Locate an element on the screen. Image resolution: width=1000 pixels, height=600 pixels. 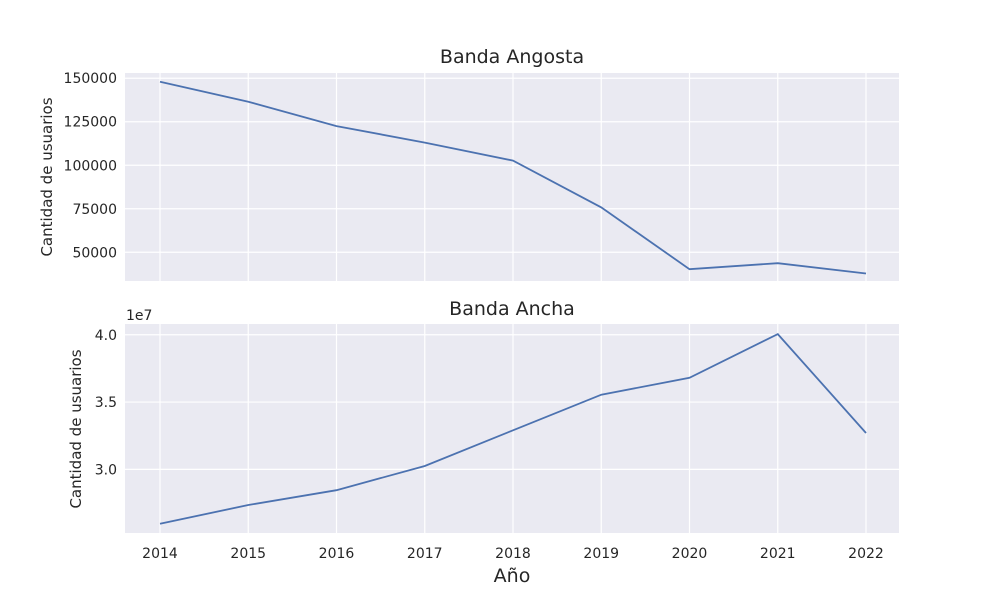
x-tick-label-2015: 2015 is located at coordinates (248, 554).